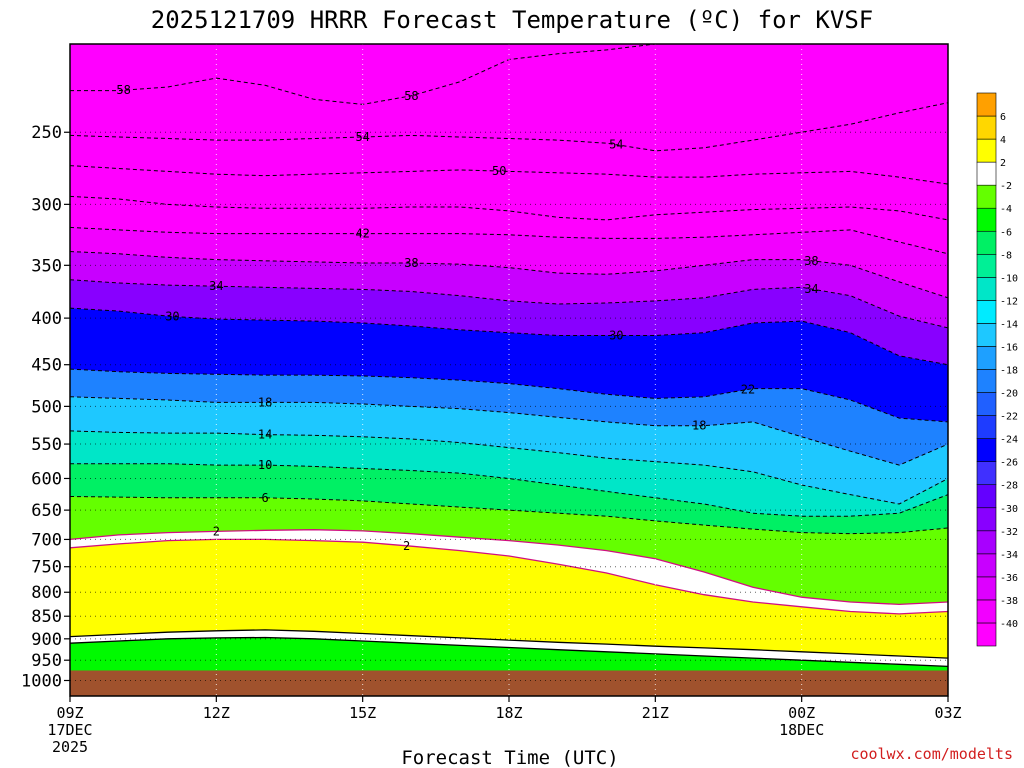  I want to click on y-tick-label: 450, so click(46, 366).